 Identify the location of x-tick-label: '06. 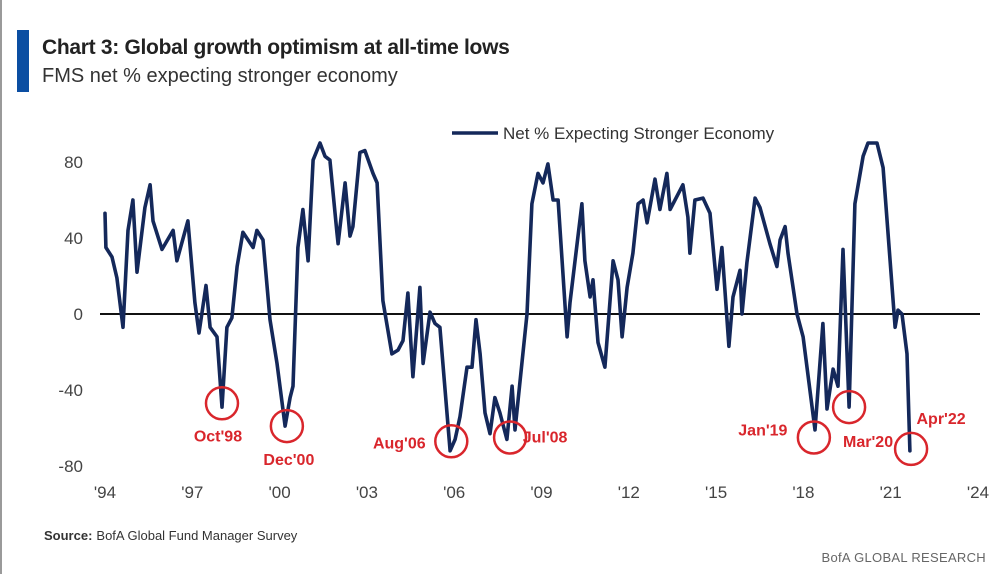
(454, 492).